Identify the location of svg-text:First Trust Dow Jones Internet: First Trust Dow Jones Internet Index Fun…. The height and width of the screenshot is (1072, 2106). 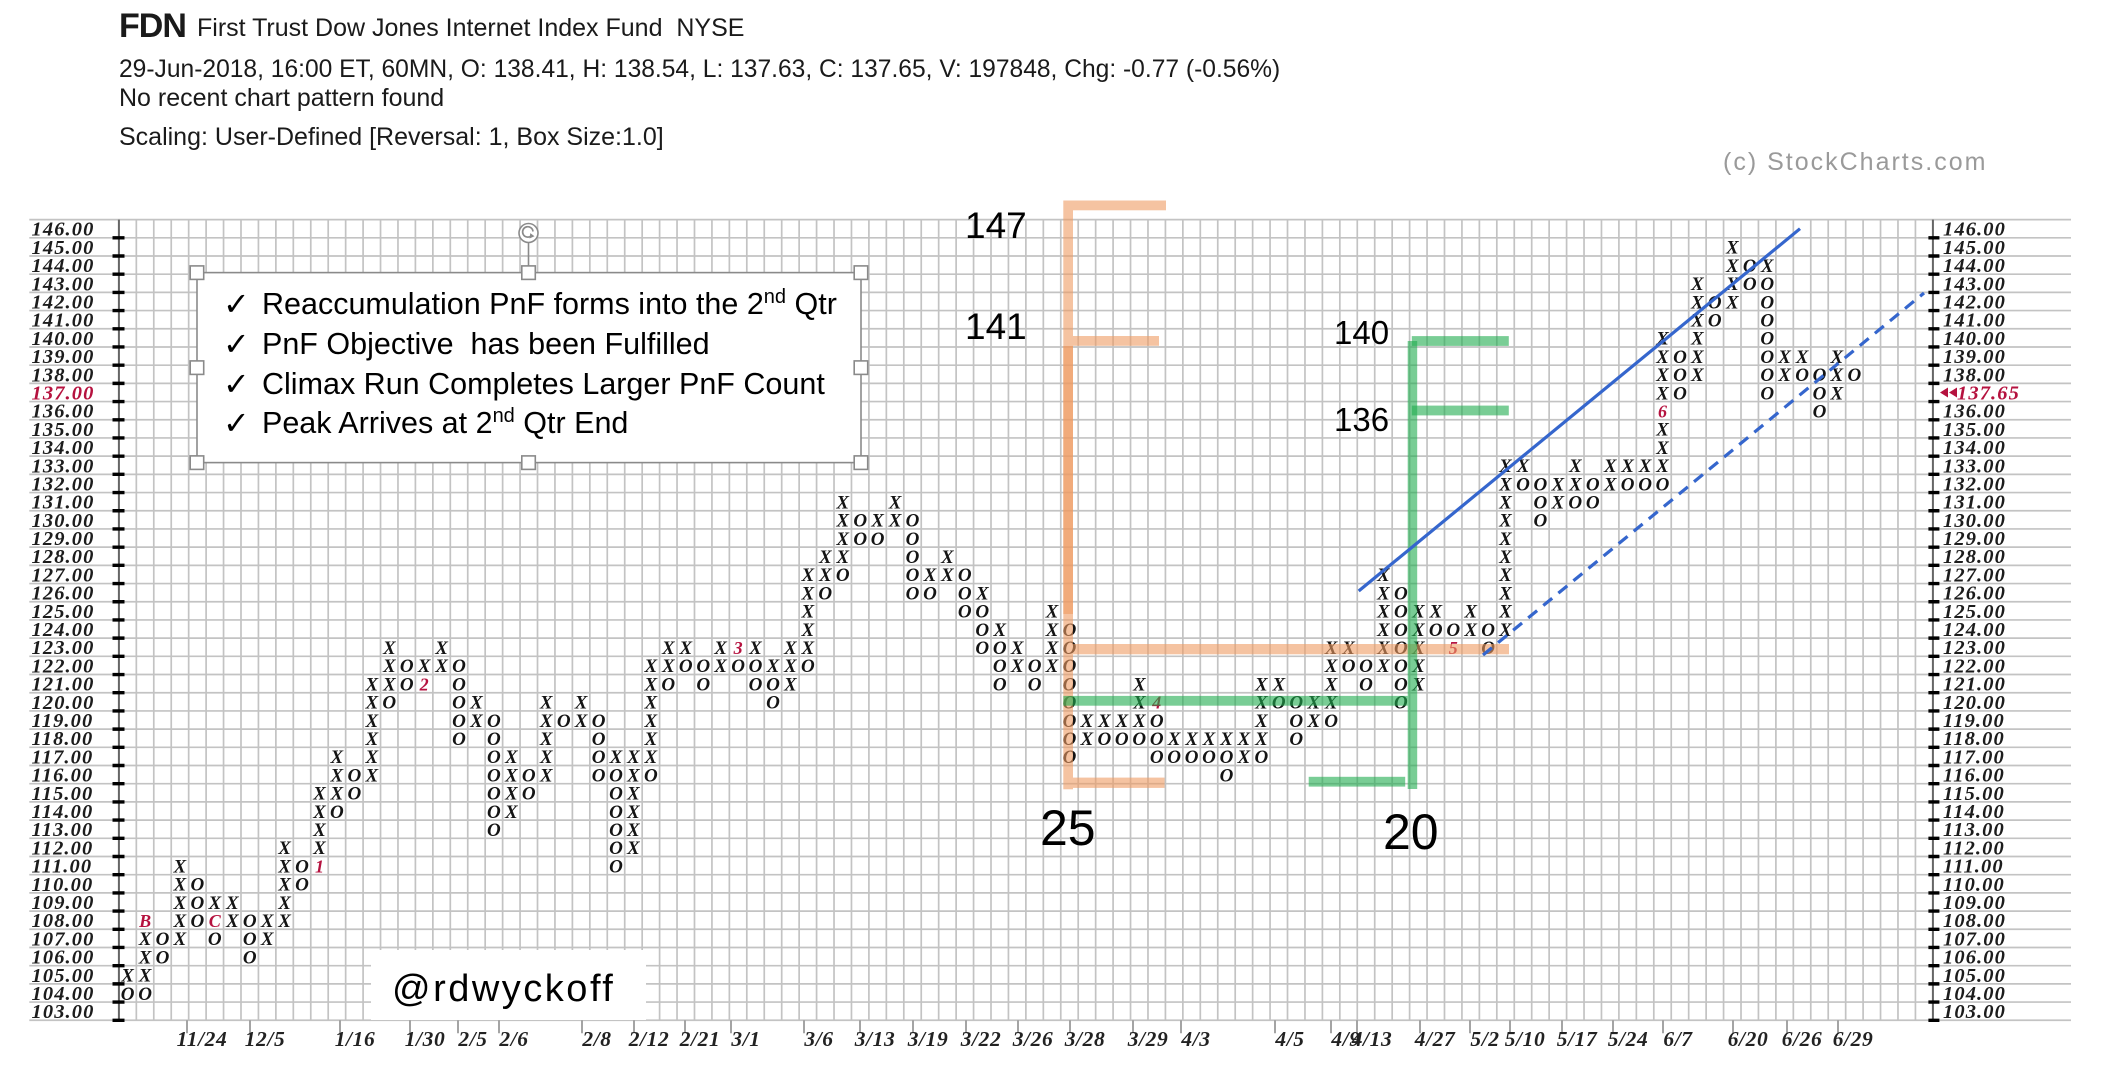
(470, 28).